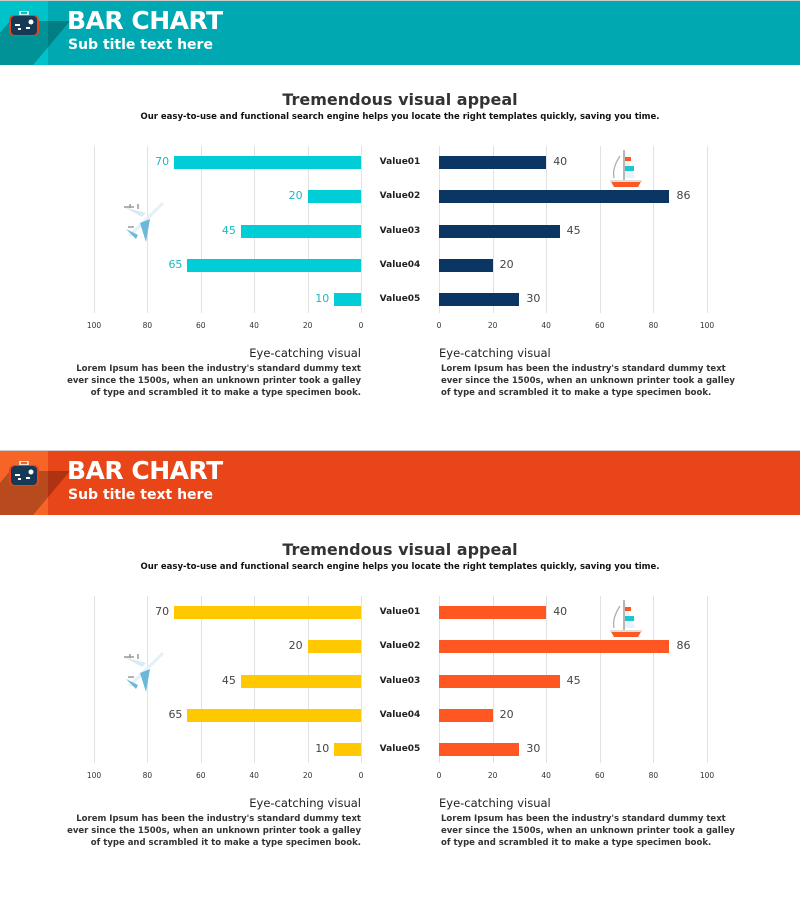 This screenshot has width=800, height=900. I want to click on data-label: 30, so click(533, 298).